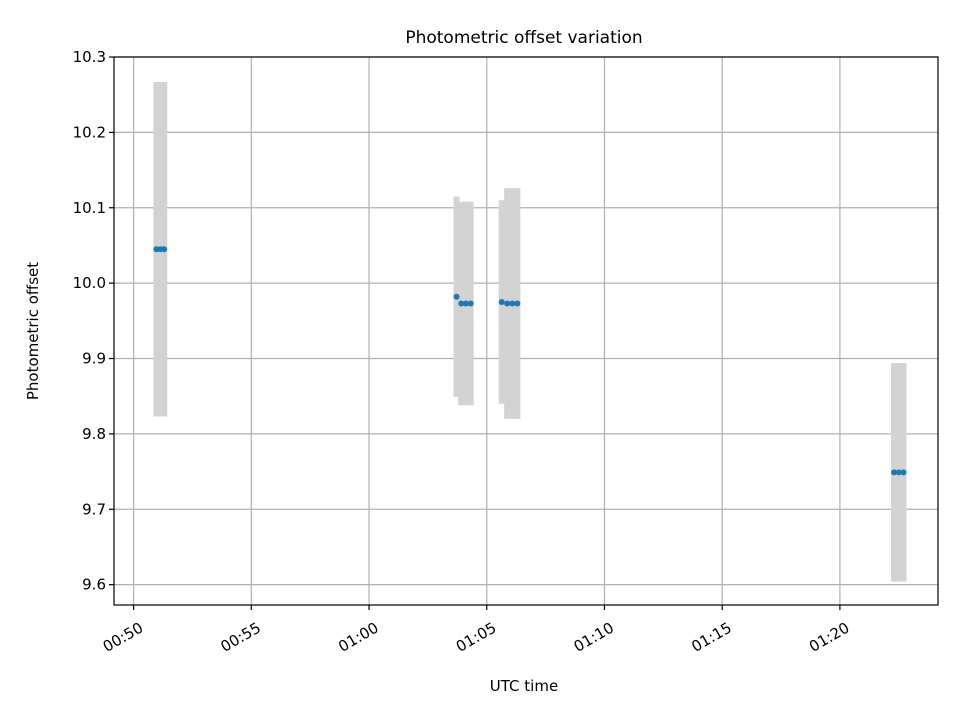 The width and height of the screenshot is (960, 720). What do you see at coordinates (94, 509) in the screenshot?
I see `y-tick-label: 9.7` at bounding box center [94, 509].